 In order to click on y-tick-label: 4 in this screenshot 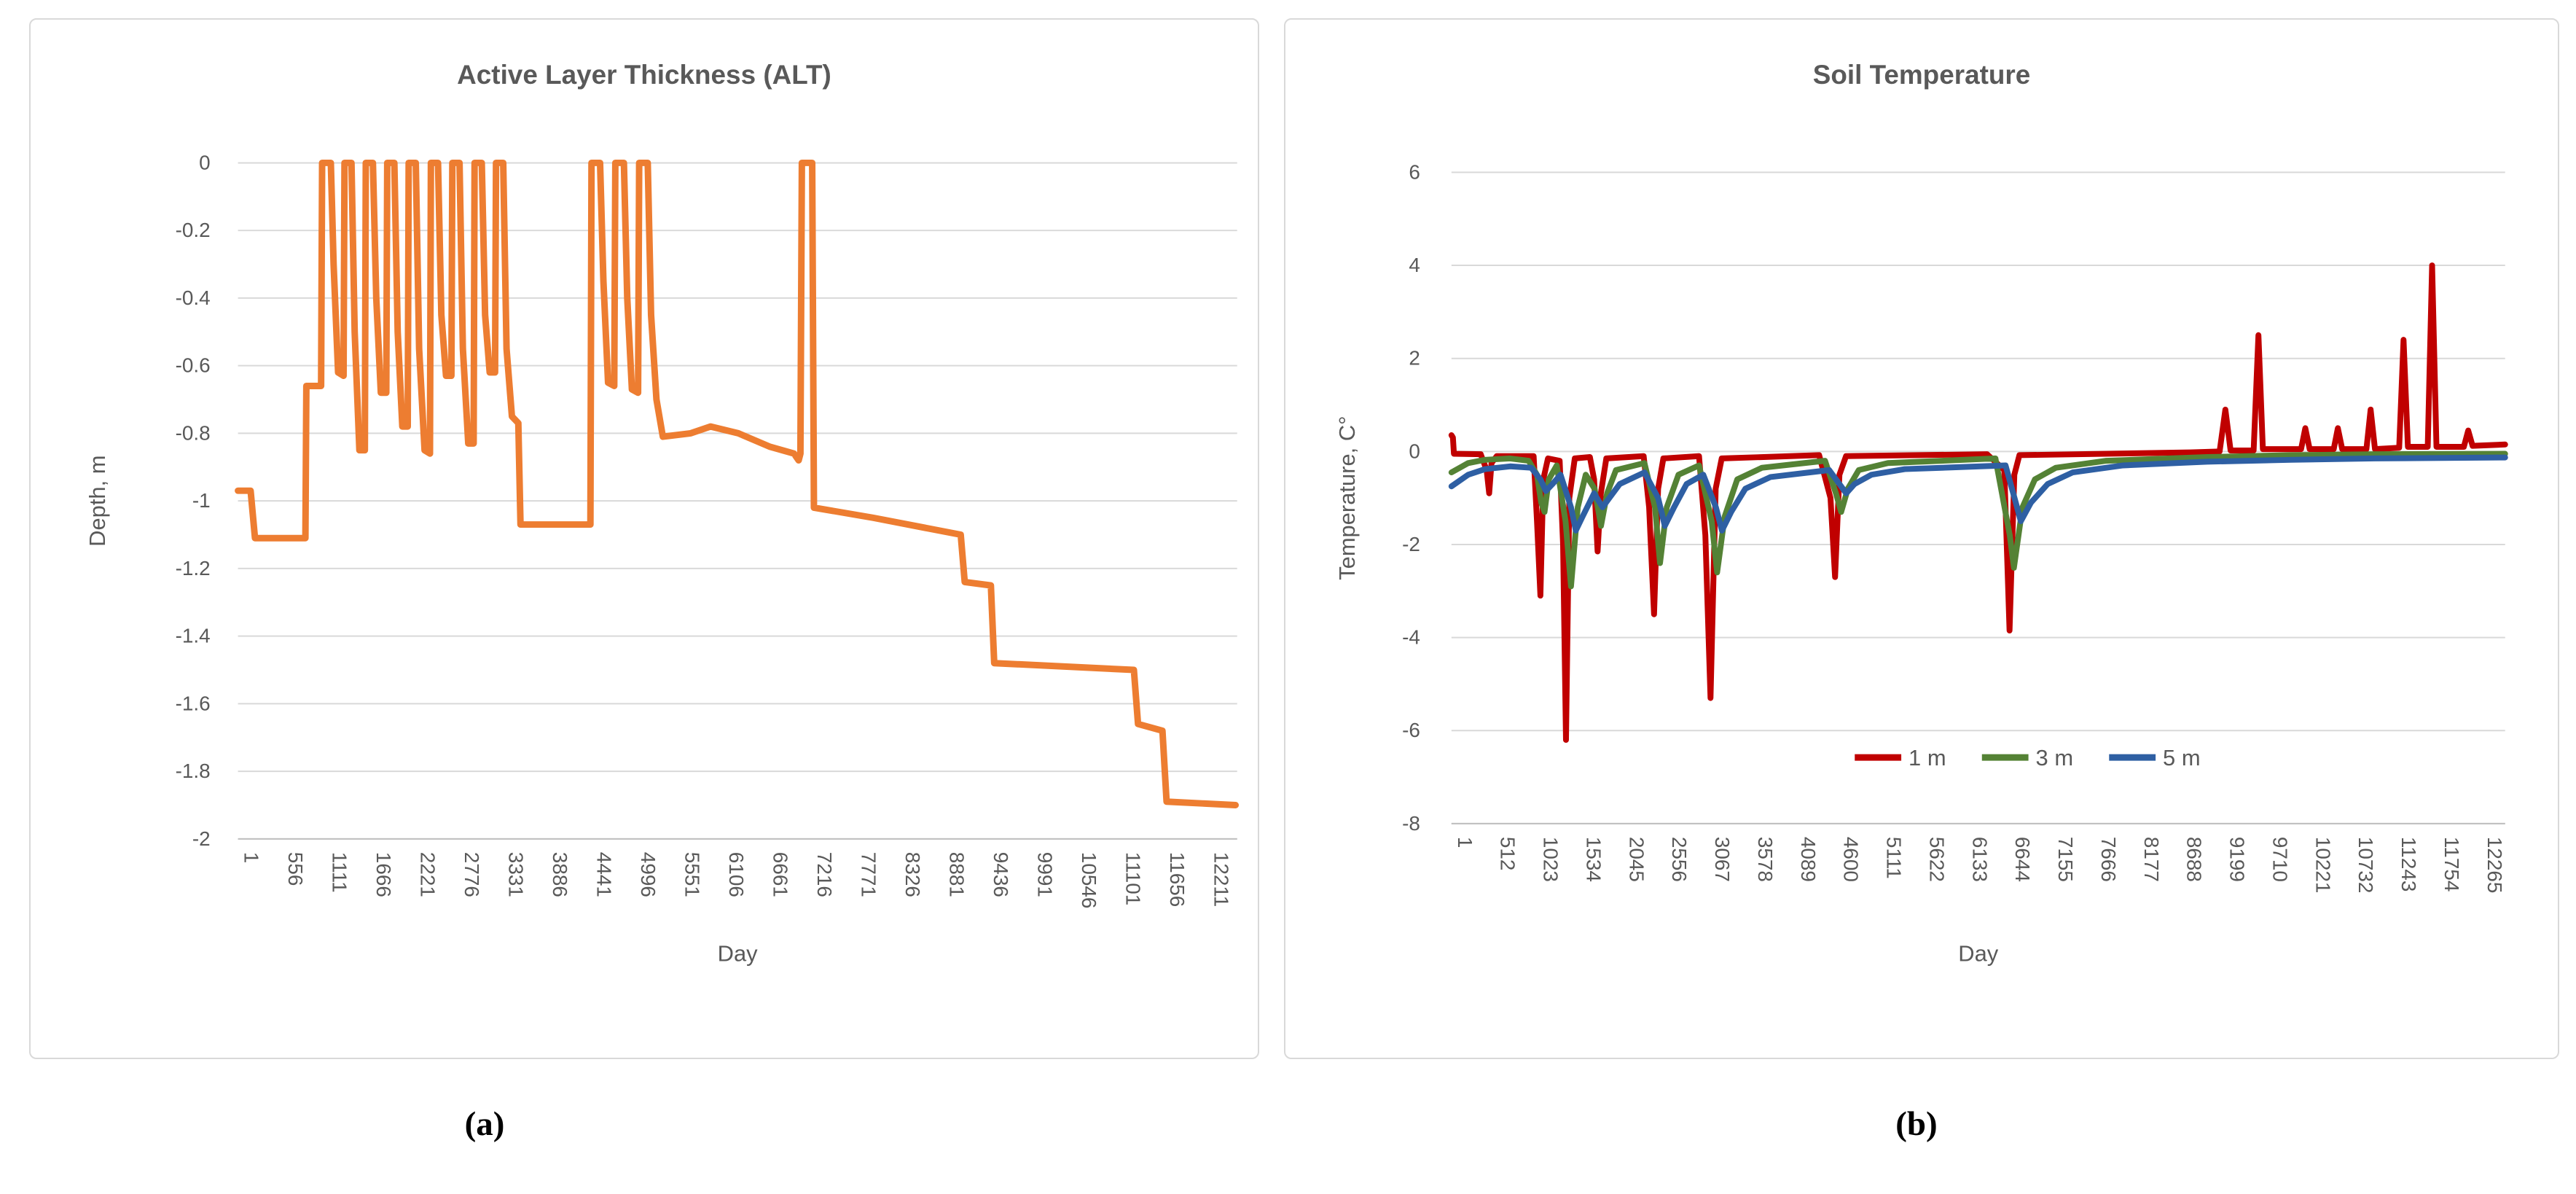, I will do `click(1414, 265)`.